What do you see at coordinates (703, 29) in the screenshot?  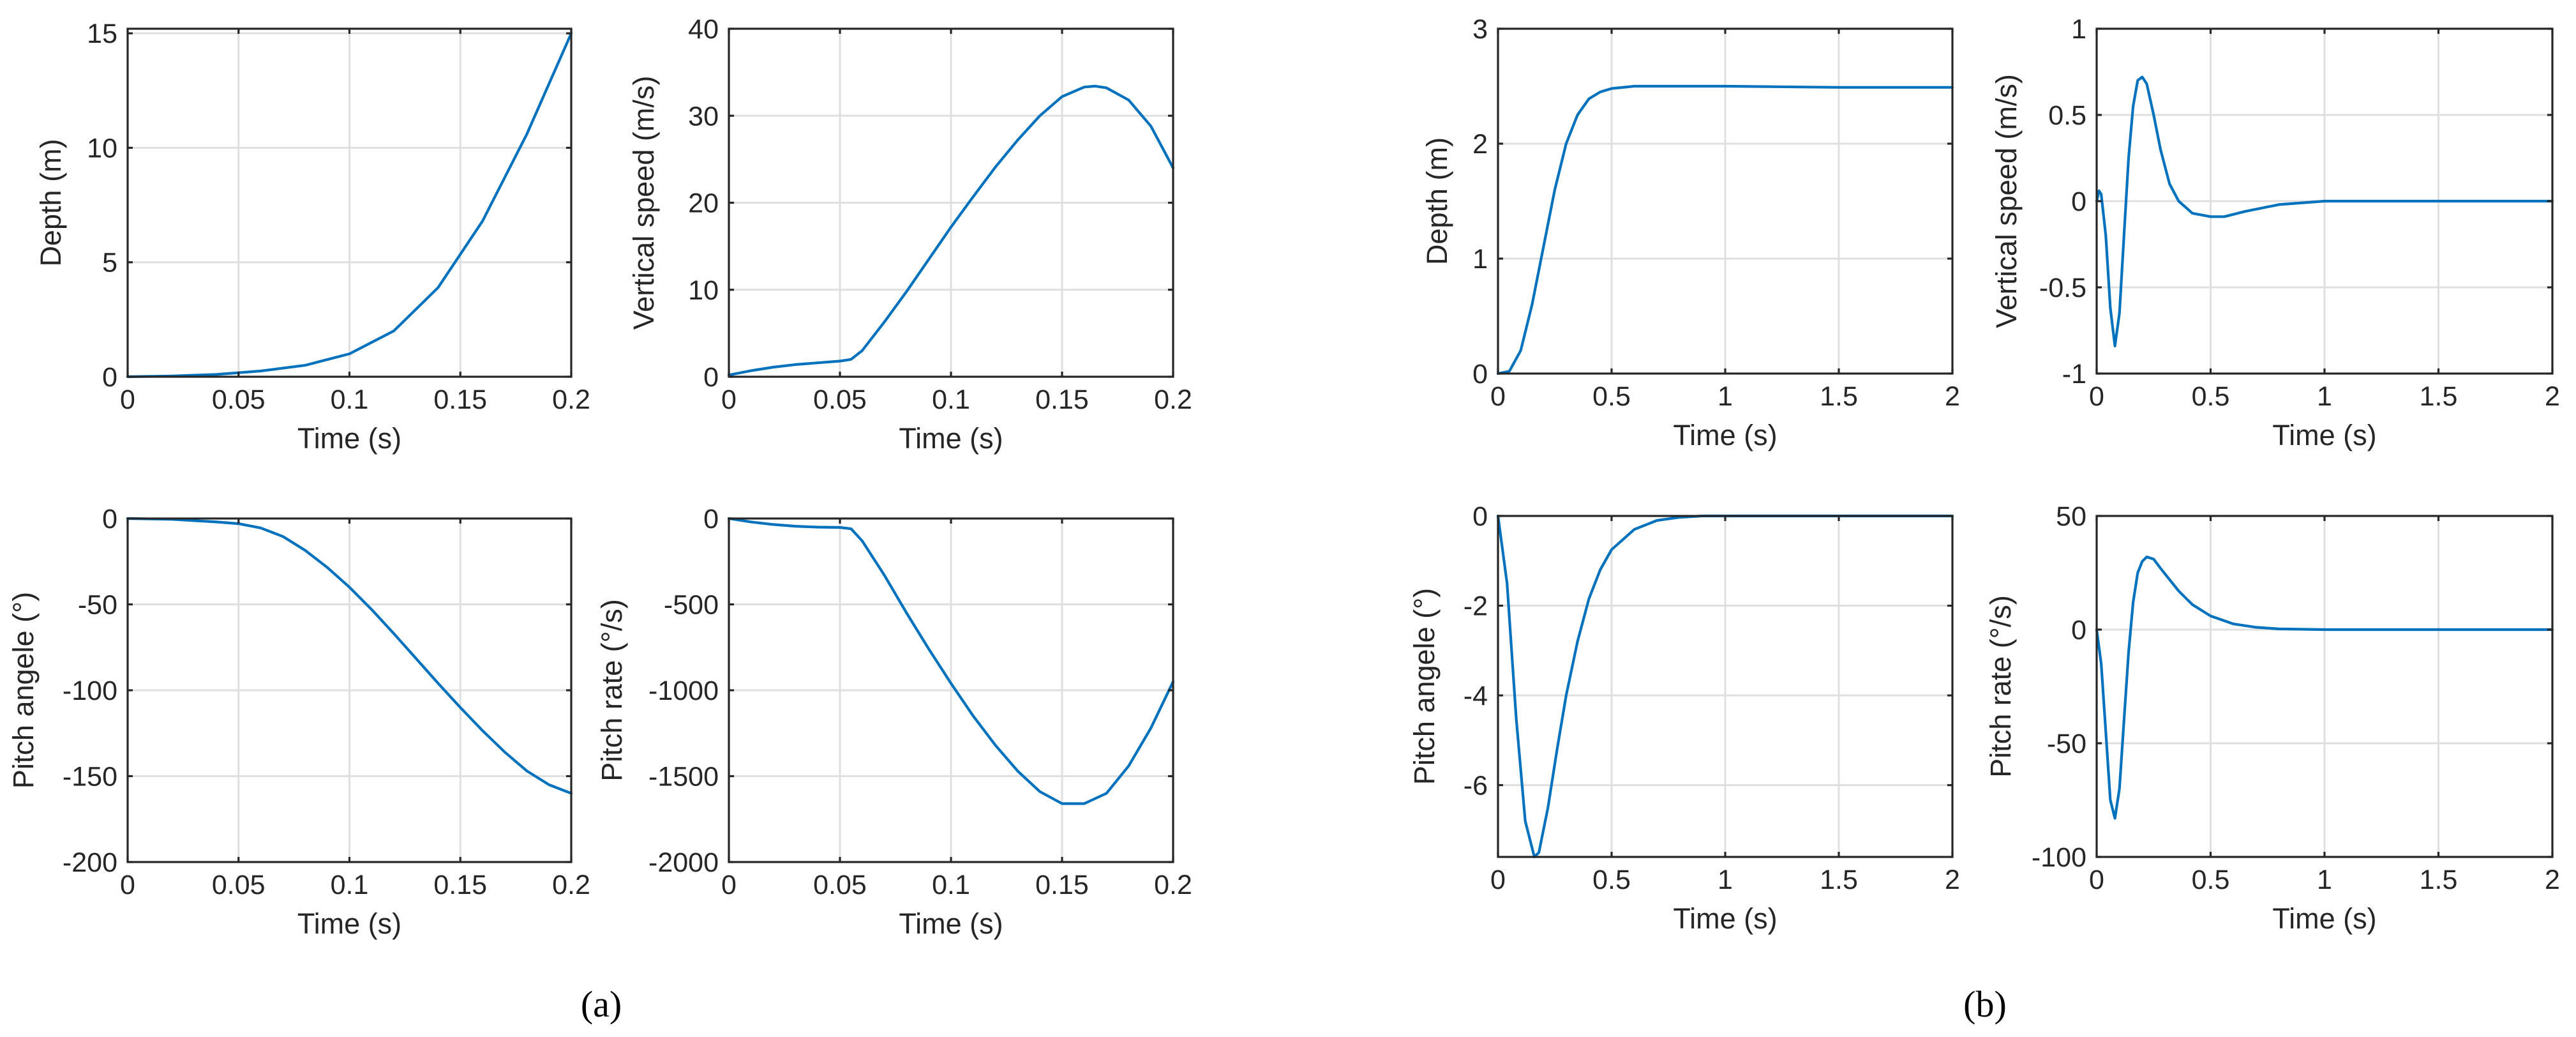 I see `y-tick-label: 40` at bounding box center [703, 29].